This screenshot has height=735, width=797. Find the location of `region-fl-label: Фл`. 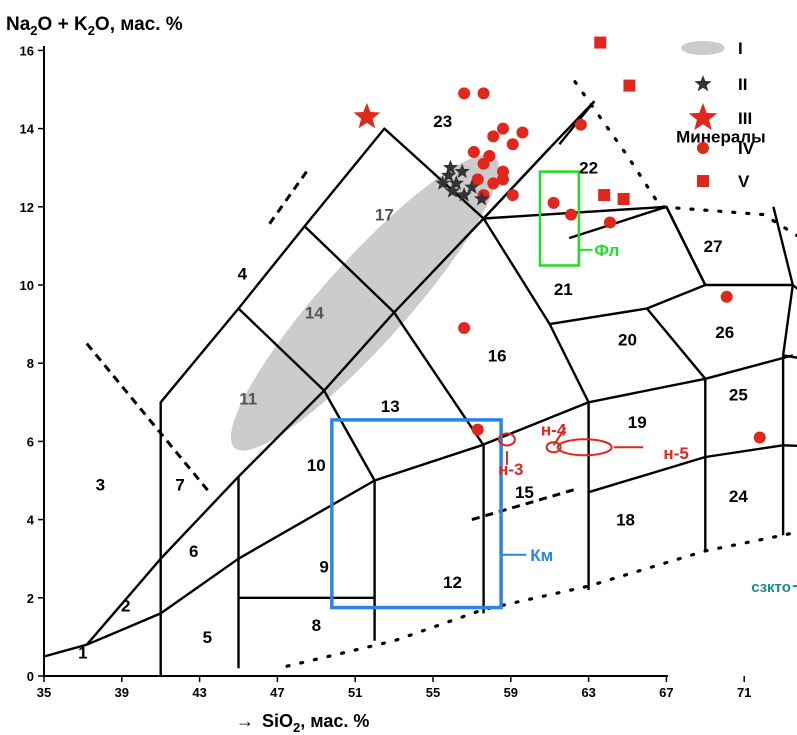

region-fl-label: Фл is located at coordinates (606, 250).